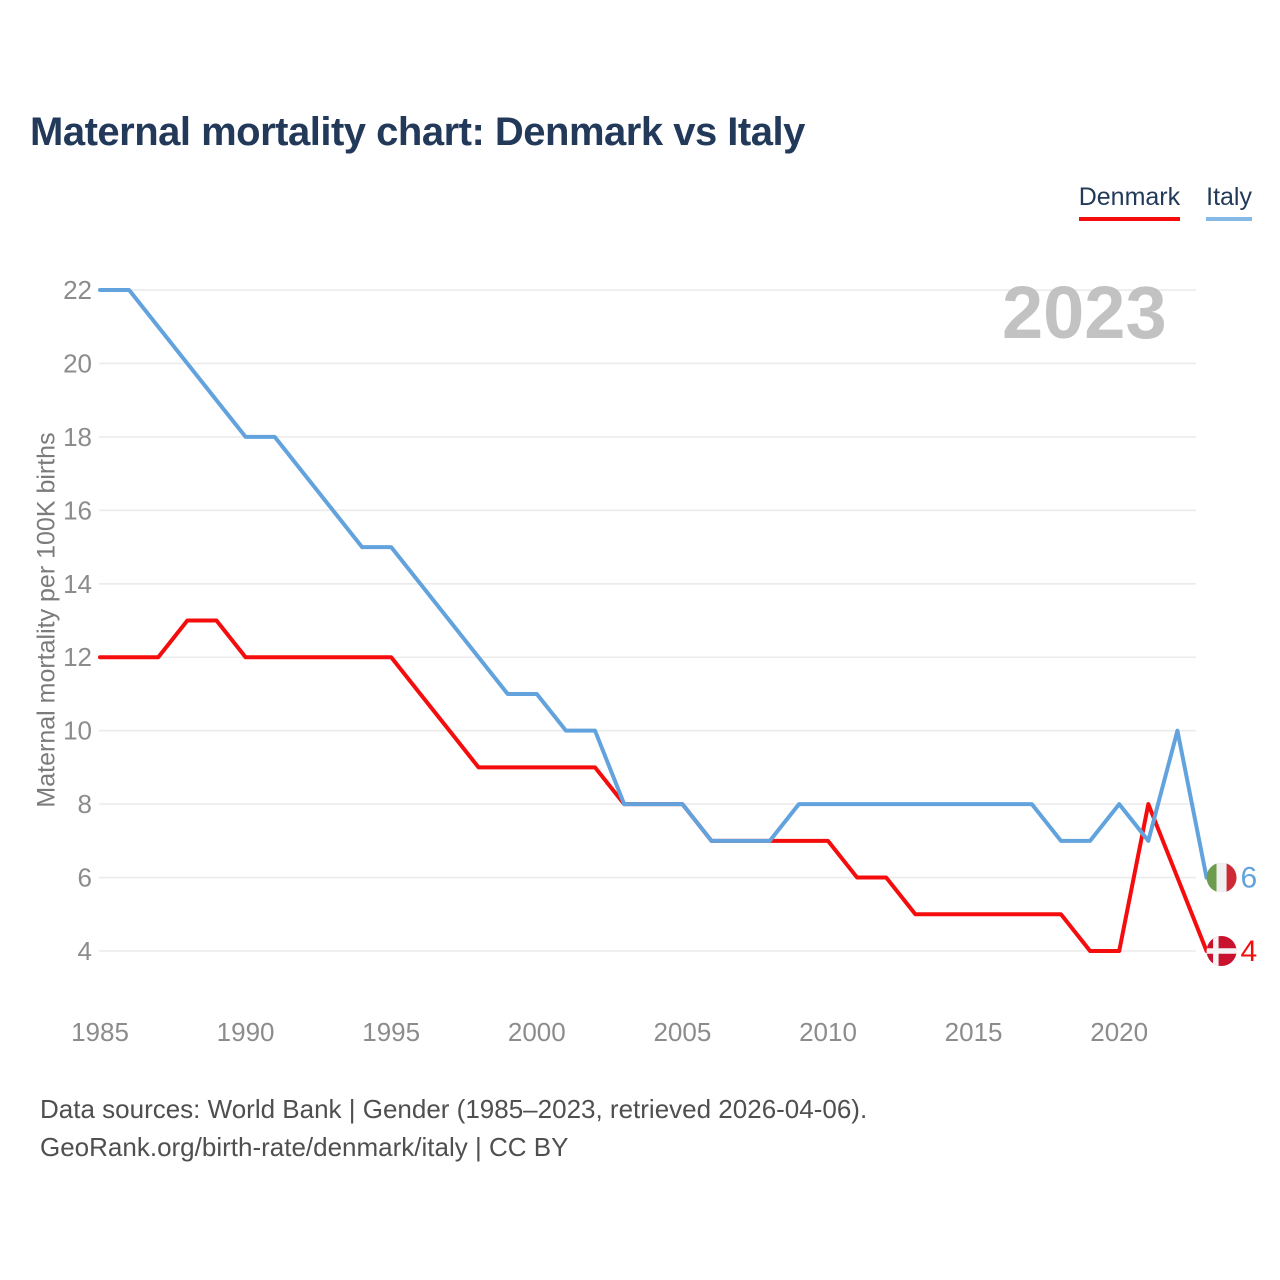 Image resolution: width=1280 pixels, height=1280 pixels. Describe the element at coordinates (1229, 202) in the screenshot. I see `legend-item-italy: Italy` at that location.